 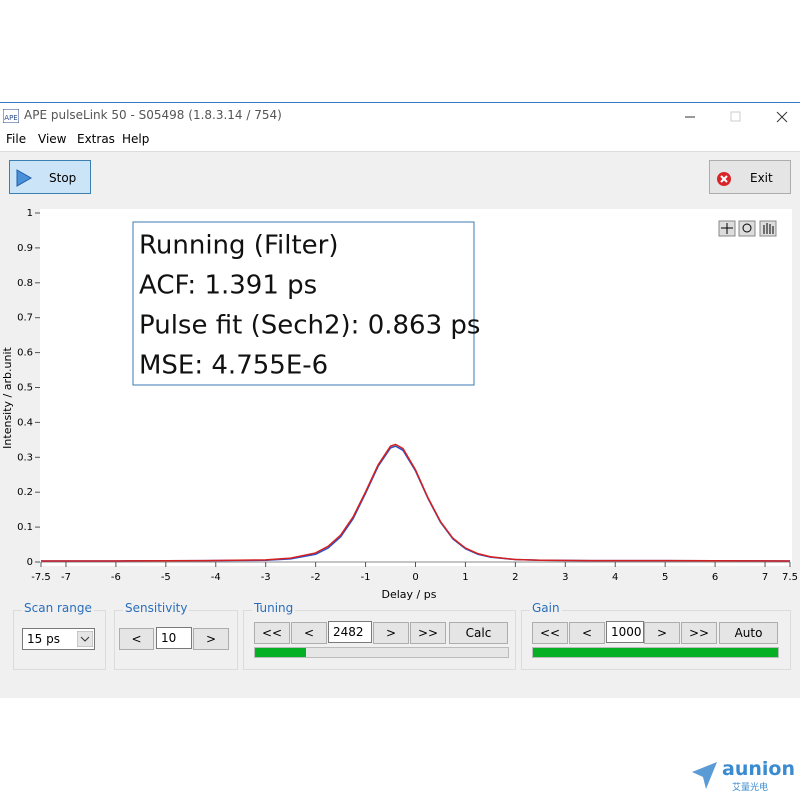 What do you see at coordinates (136, 139) in the screenshot?
I see `menu-item: Help` at bounding box center [136, 139].